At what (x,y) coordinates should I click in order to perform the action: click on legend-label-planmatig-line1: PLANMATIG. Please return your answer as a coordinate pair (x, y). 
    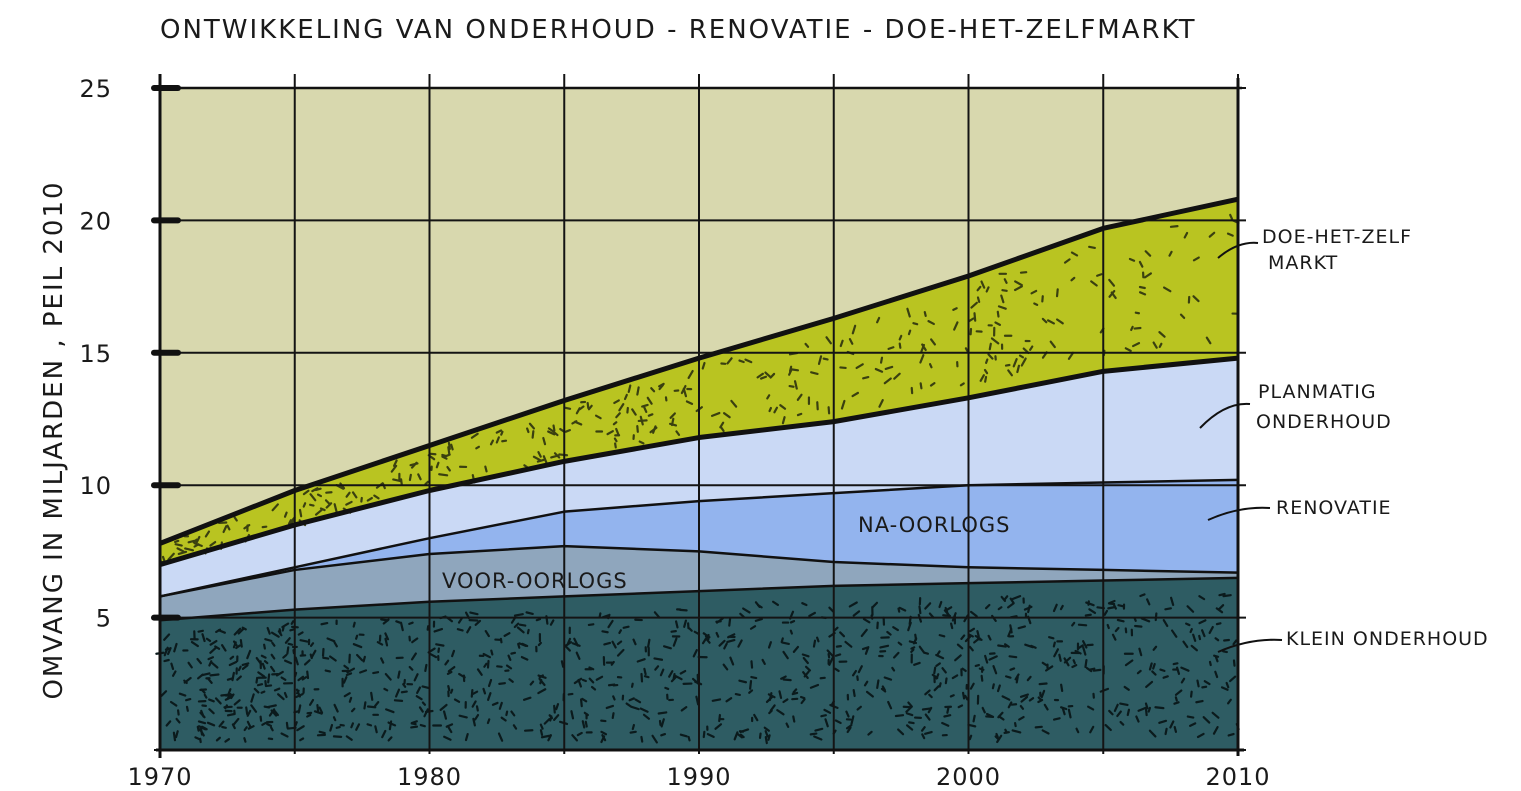
    Looking at the image, I should click on (1317, 392).